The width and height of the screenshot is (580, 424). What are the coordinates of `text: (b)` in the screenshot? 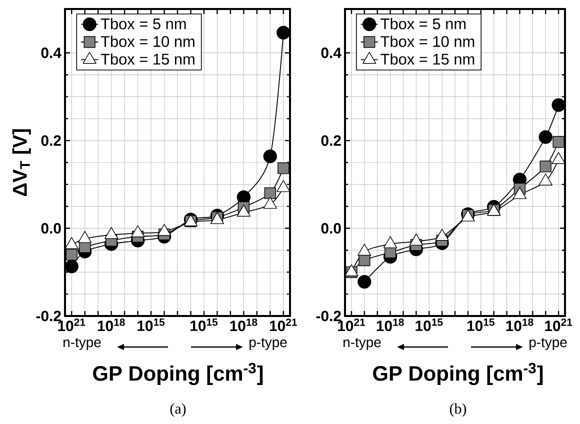 It's located at (458, 410).